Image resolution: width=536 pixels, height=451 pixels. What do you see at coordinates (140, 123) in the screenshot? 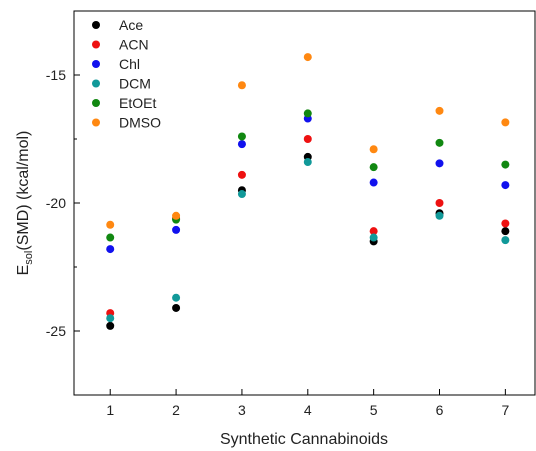
I see `legend-label-dmso: DMSO` at bounding box center [140, 123].